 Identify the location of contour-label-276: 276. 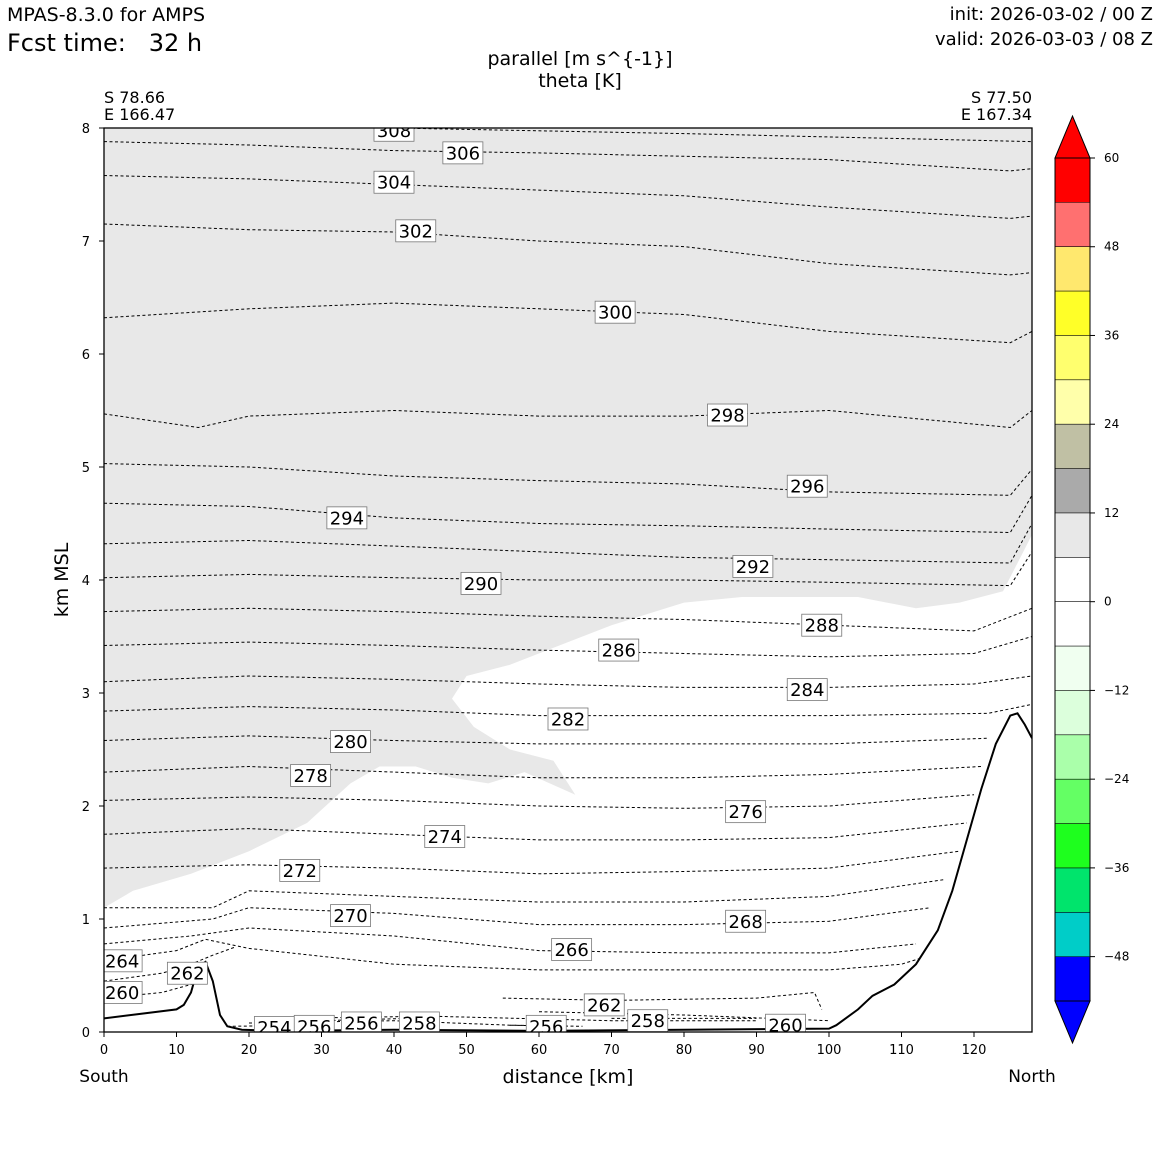
(746, 811).